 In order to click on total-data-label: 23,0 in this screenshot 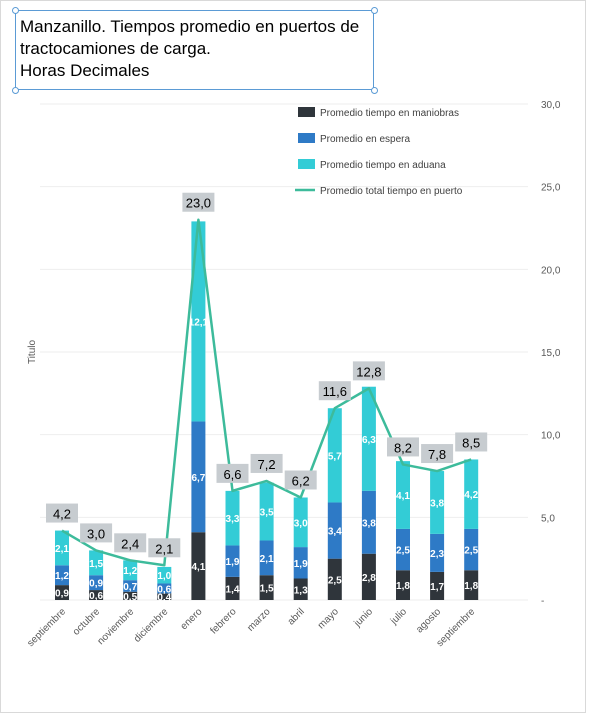, I will do `click(198, 203)`.